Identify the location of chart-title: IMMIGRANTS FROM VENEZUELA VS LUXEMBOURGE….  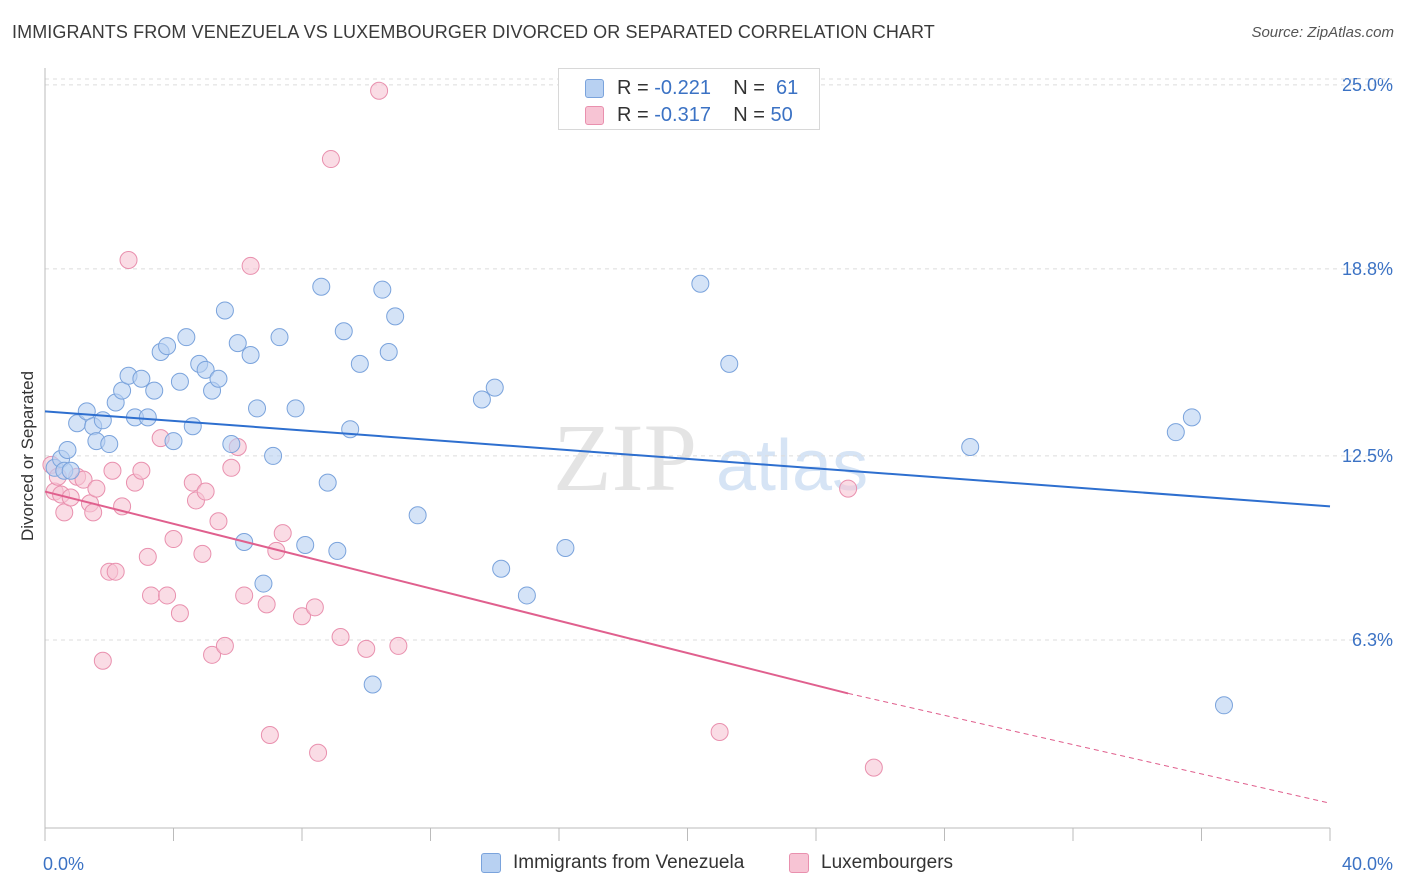
(473, 32).